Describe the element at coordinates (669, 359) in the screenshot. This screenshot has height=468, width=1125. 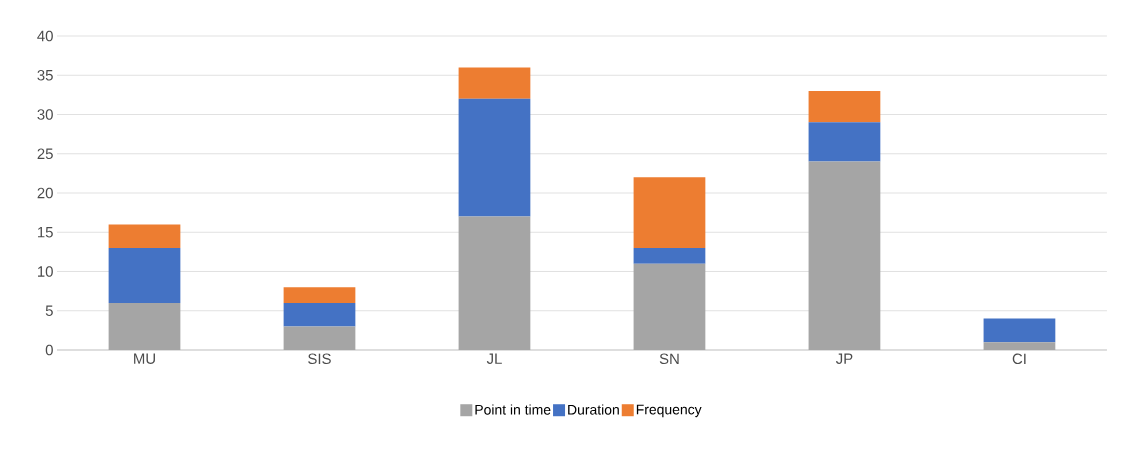
I see `x-tick-label: SN` at that location.